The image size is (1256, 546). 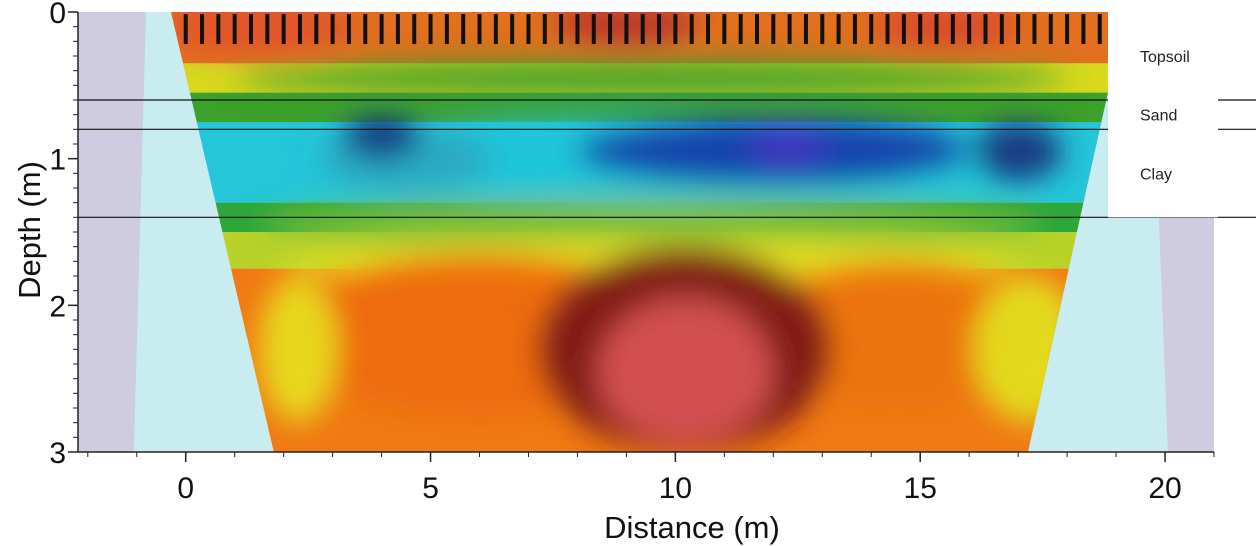 What do you see at coordinates (675, 488) in the screenshot?
I see `x-tick-label: 10` at bounding box center [675, 488].